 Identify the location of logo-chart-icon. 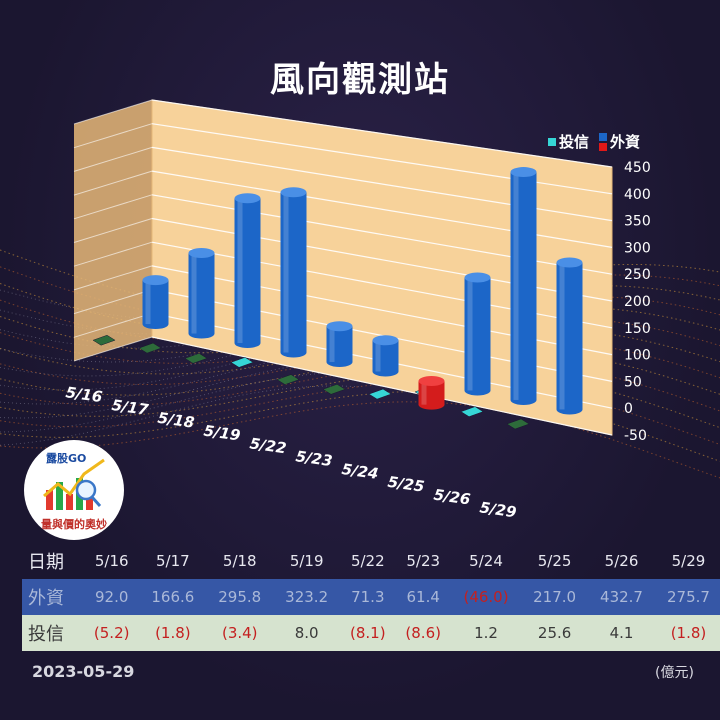
(74, 484).